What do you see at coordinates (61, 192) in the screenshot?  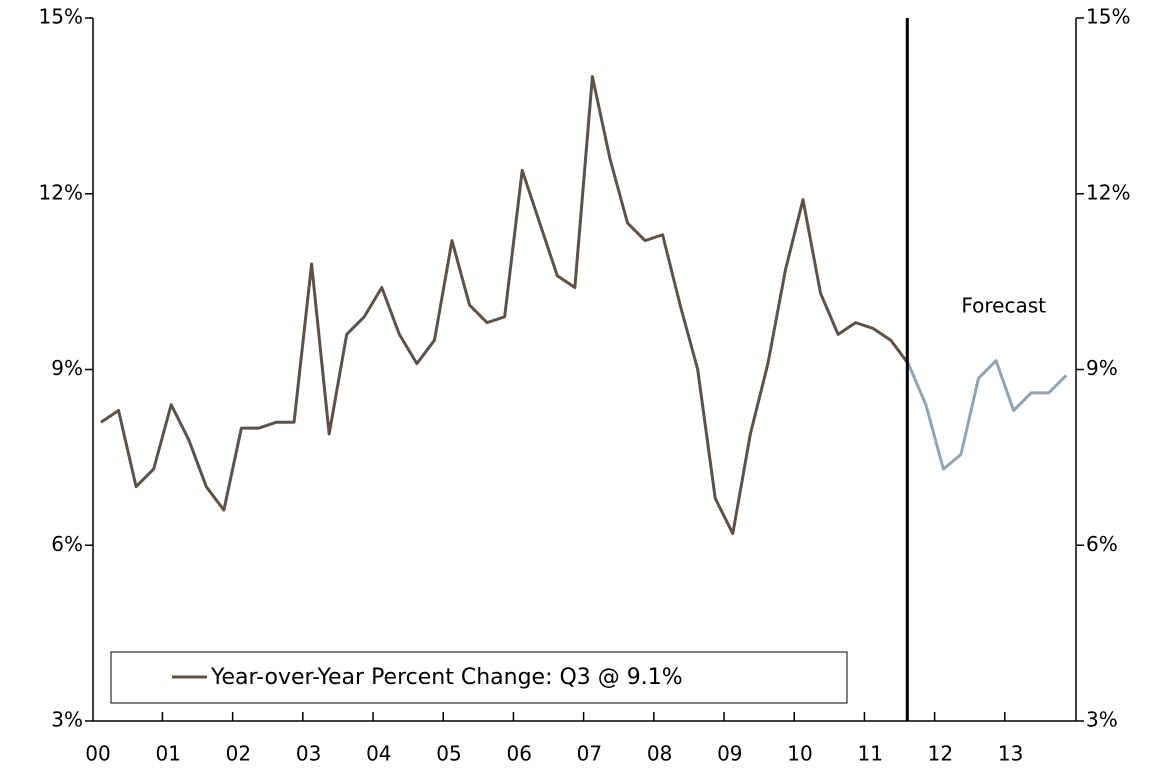 I see `y-tick-label: 12%` at bounding box center [61, 192].